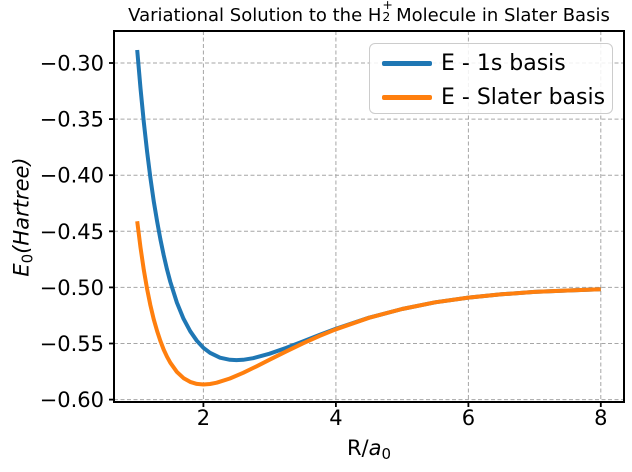 This screenshot has width=632, height=472. I want to click on y-tick-label: −0.40, so click(72, 176).